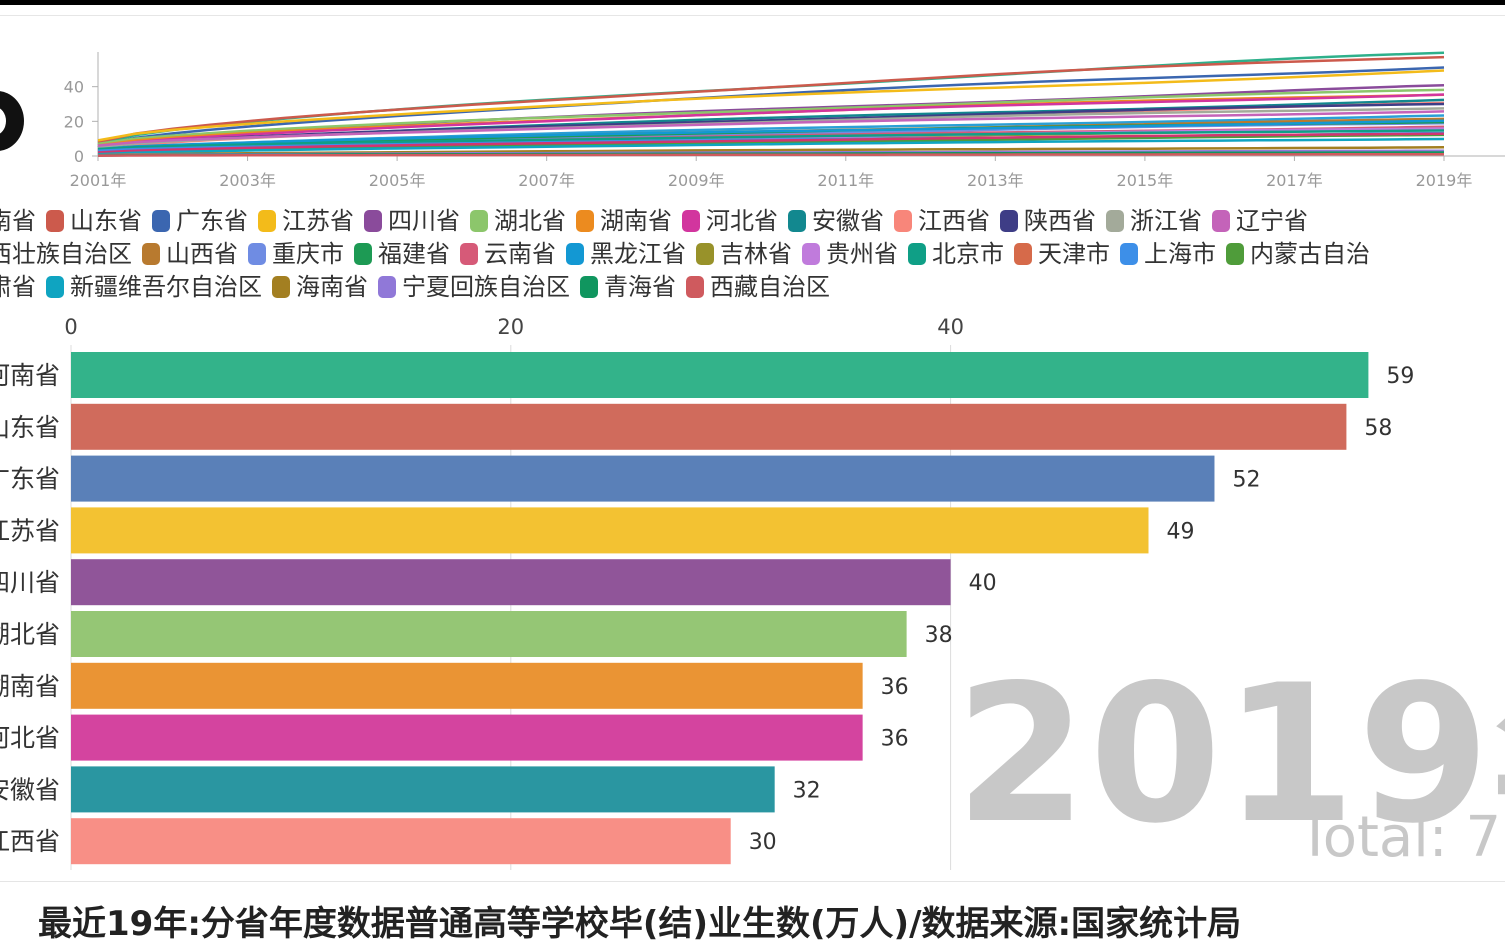 This screenshot has height=941, width=1505. I want to click on legend-item: 湖南省, so click(624, 221).